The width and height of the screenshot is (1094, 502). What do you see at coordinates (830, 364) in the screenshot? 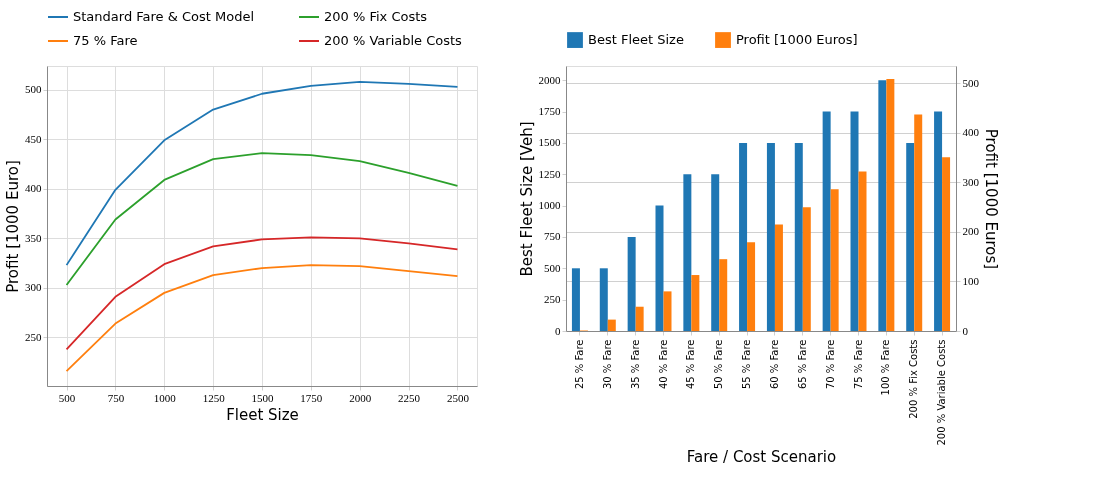
I see `x-tick-label: 70 % Fare` at bounding box center [830, 364].